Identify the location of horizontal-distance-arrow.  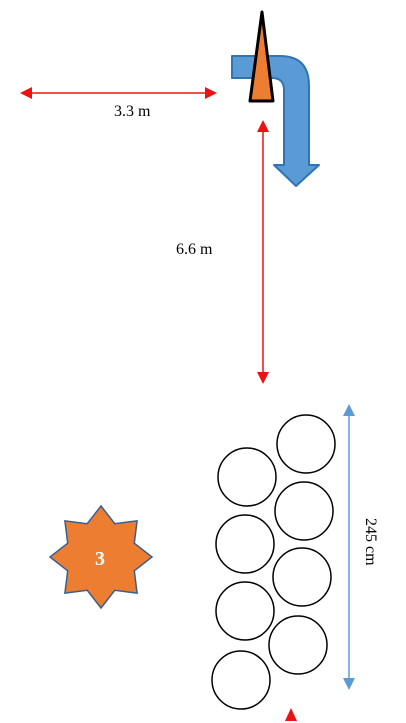
(118, 93).